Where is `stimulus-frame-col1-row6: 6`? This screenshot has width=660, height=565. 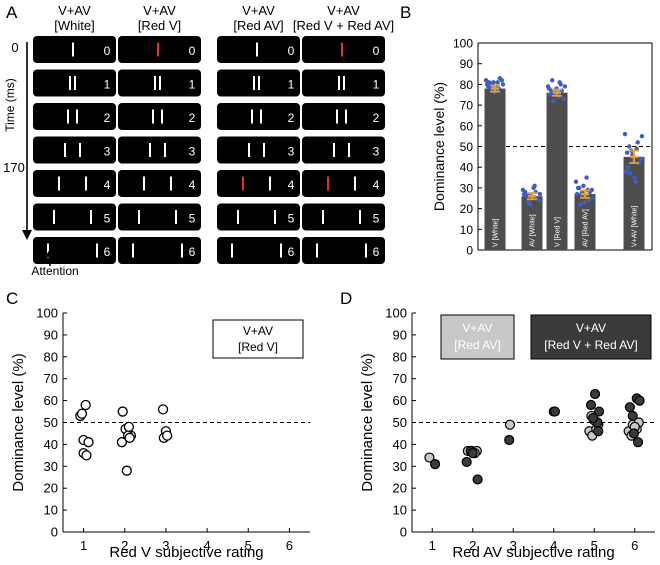 stimulus-frame-col1-row6: 6 is located at coordinates (74, 250).